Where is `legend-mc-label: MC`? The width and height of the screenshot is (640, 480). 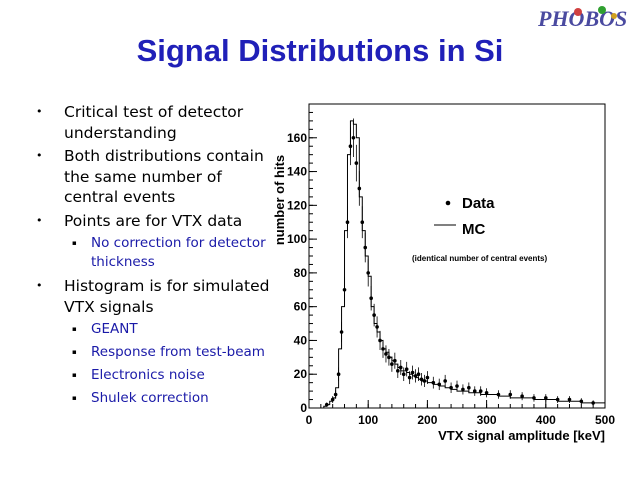
legend-mc-label: MC is located at coordinates (473, 229).